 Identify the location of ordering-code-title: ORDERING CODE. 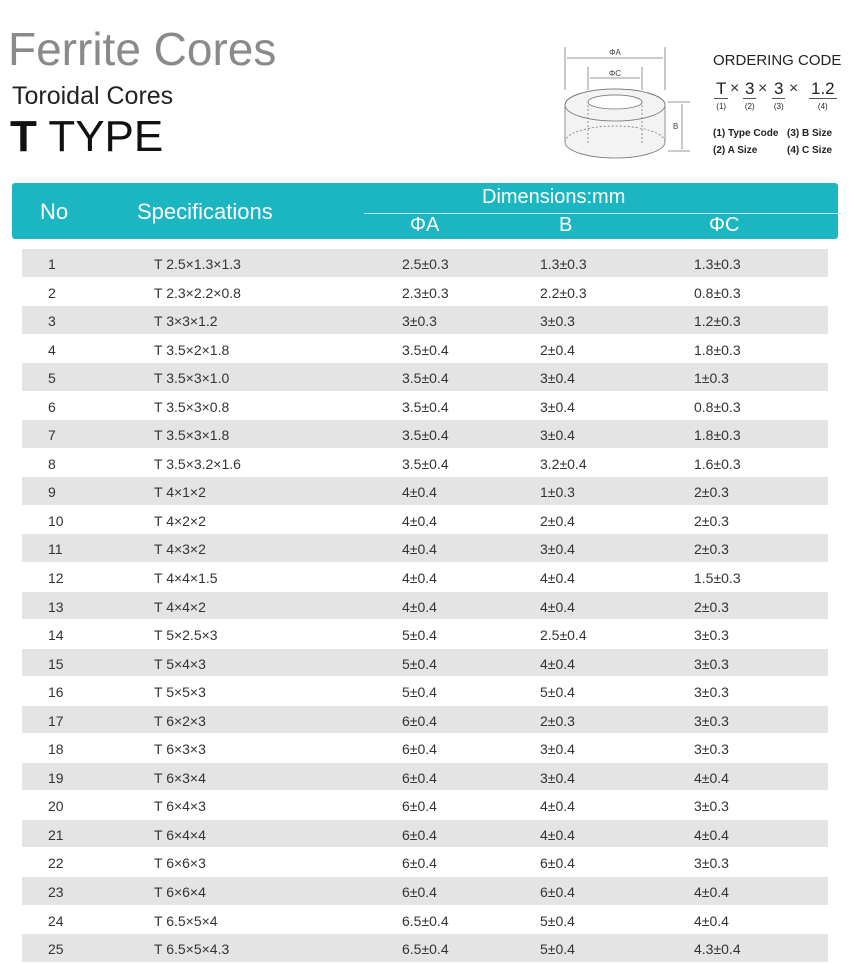
(777, 60).